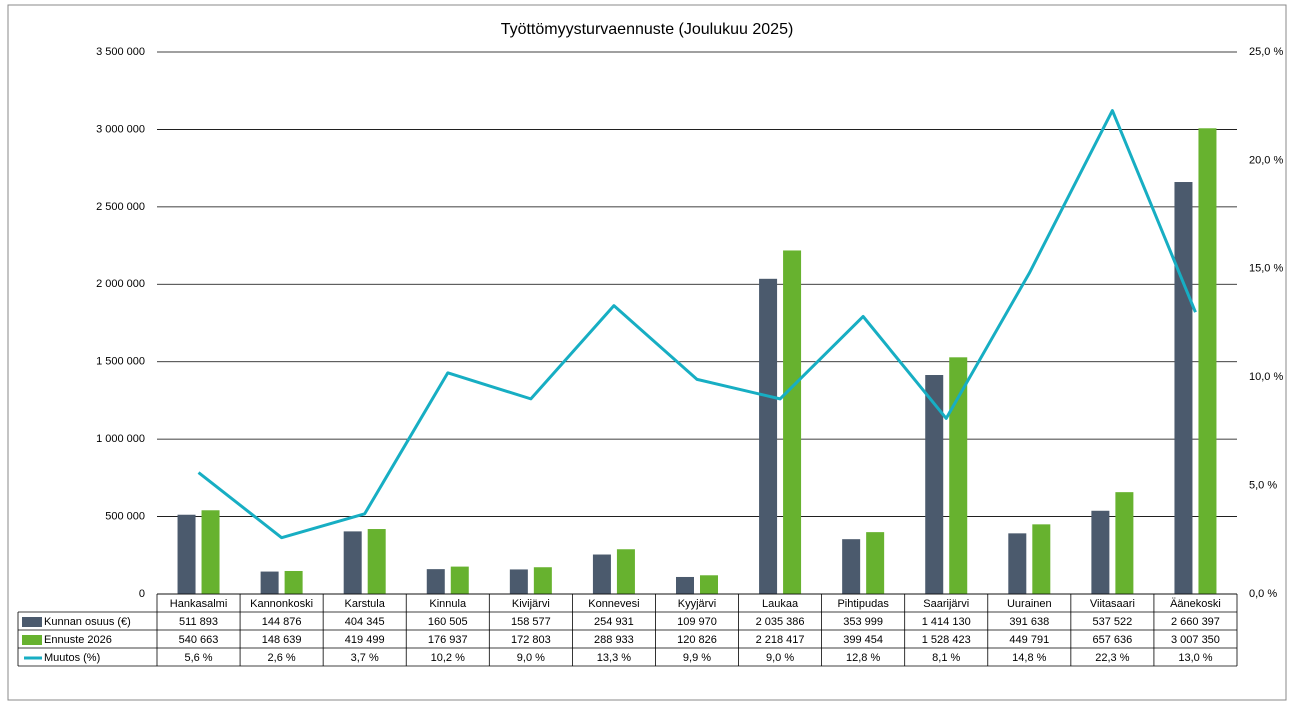  I want to click on x-tick-label: Karstula, so click(365, 604).